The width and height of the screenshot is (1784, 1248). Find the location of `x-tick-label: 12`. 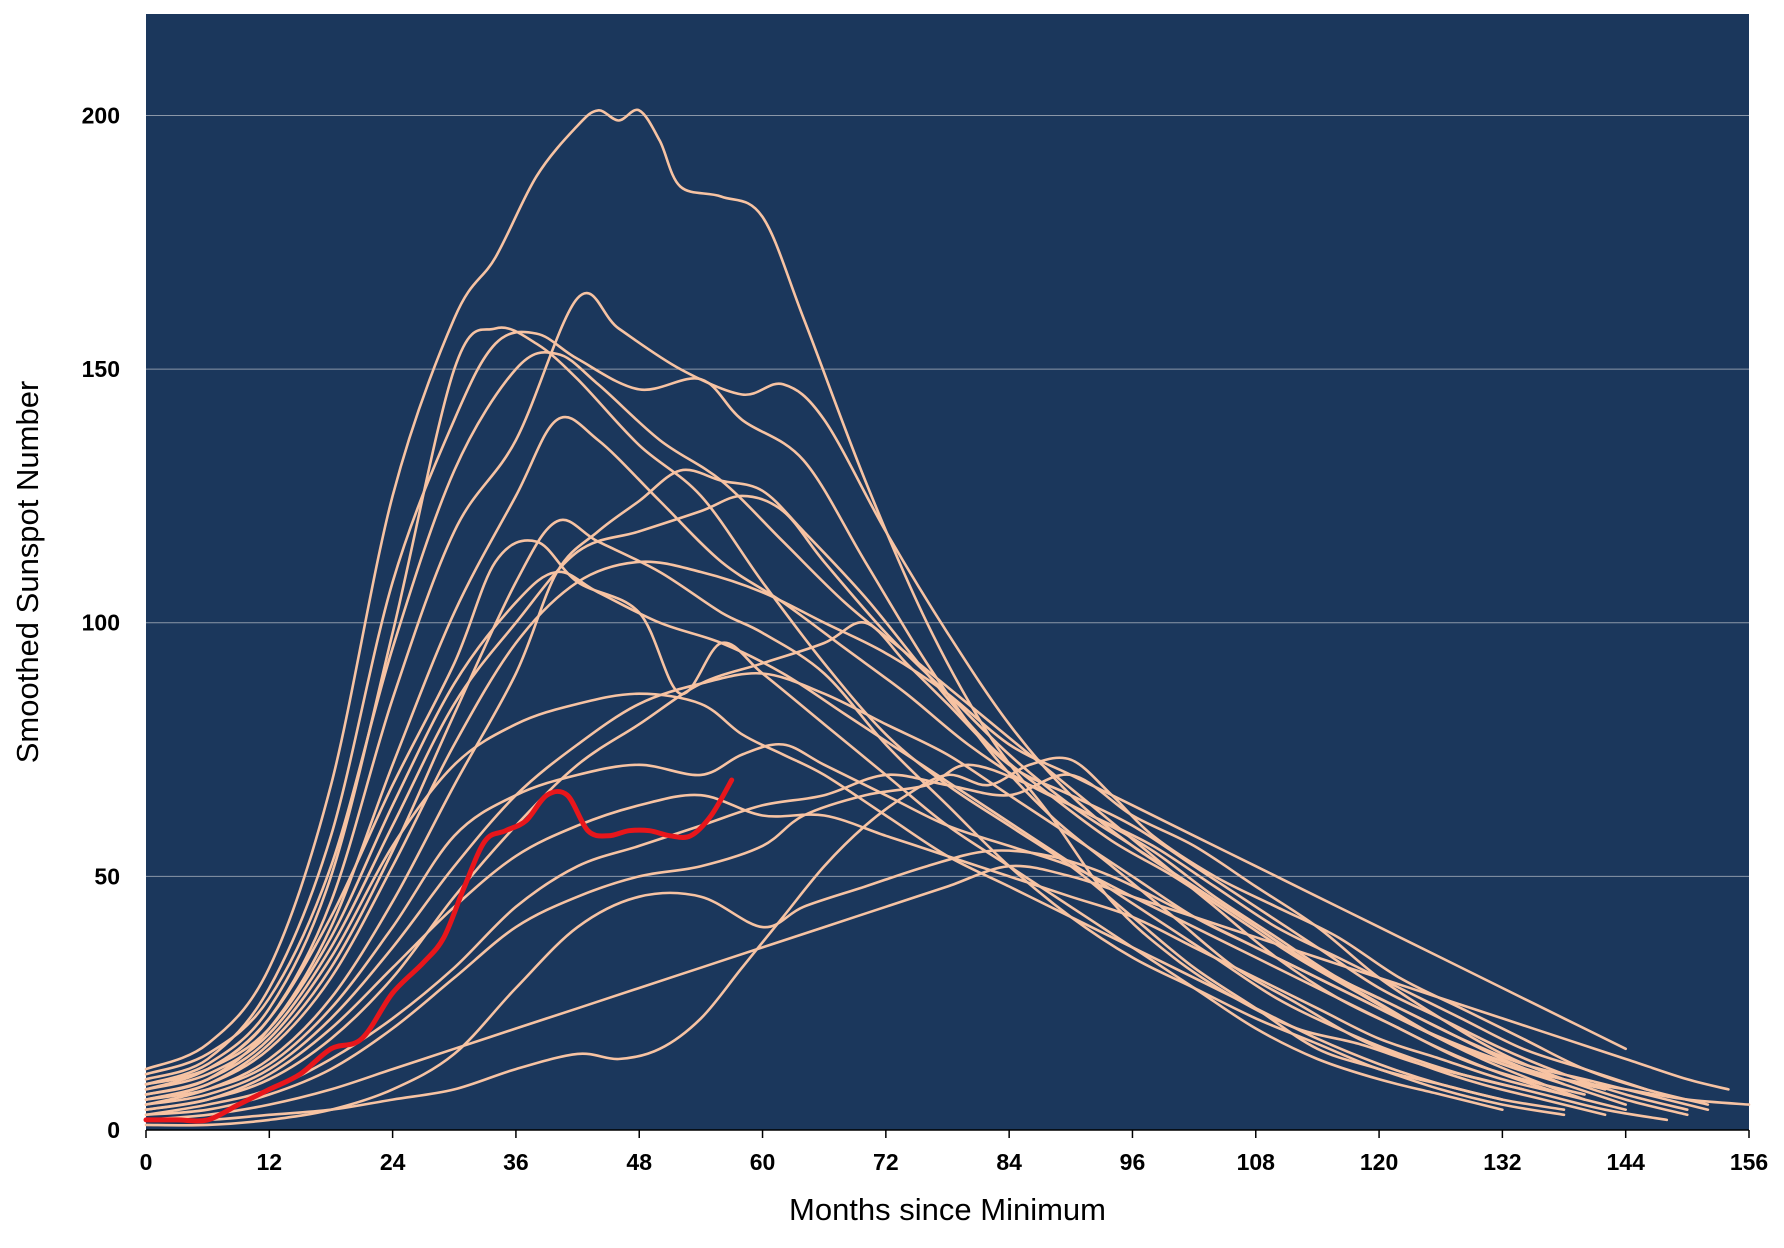

x-tick-label: 12 is located at coordinates (270, 1162).